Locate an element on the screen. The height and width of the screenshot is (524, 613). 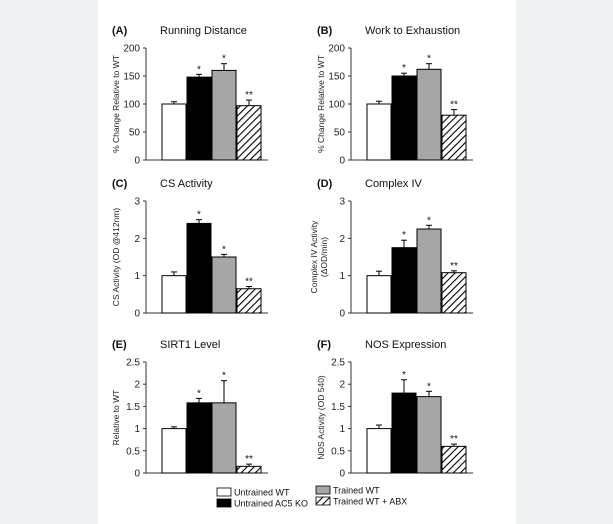
legend-label: Untrained AC5 KO is located at coordinates (271, 504).